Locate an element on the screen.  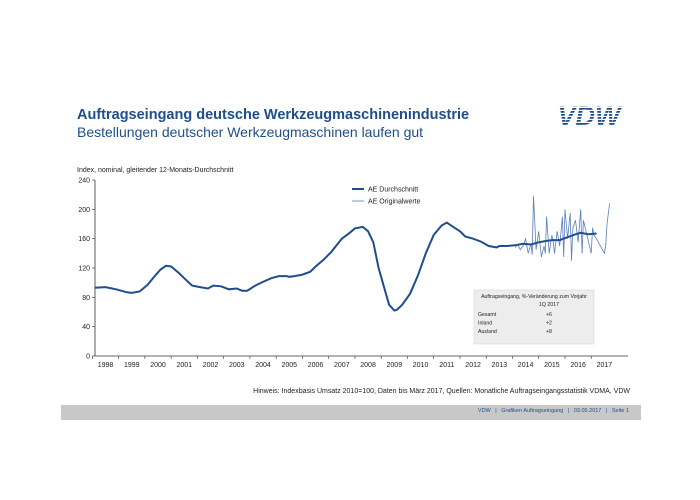
footer-org: VDW is located at coordinates (484, 411).